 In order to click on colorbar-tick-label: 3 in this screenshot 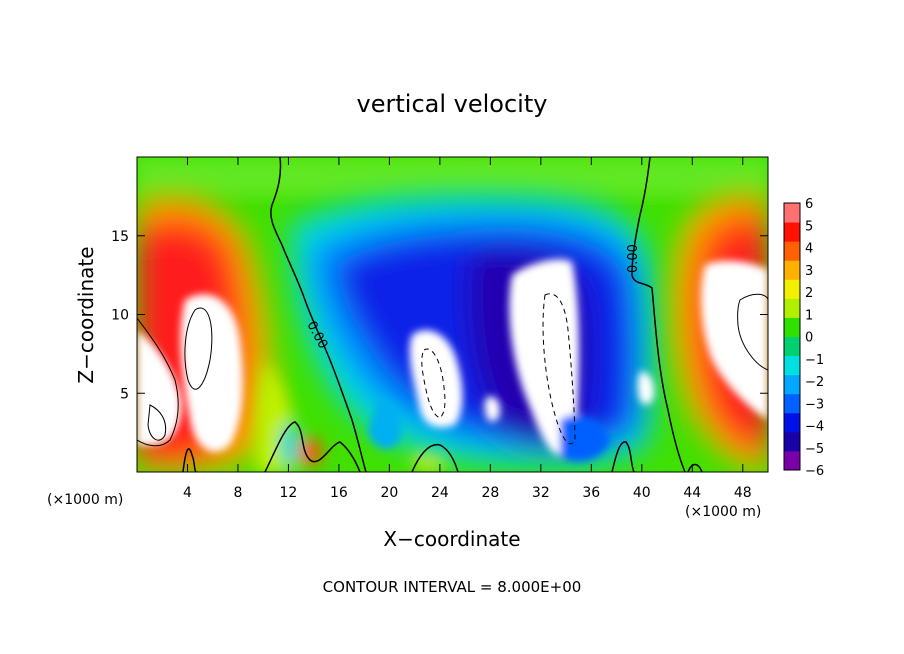, I will do `click(809, 271)`.